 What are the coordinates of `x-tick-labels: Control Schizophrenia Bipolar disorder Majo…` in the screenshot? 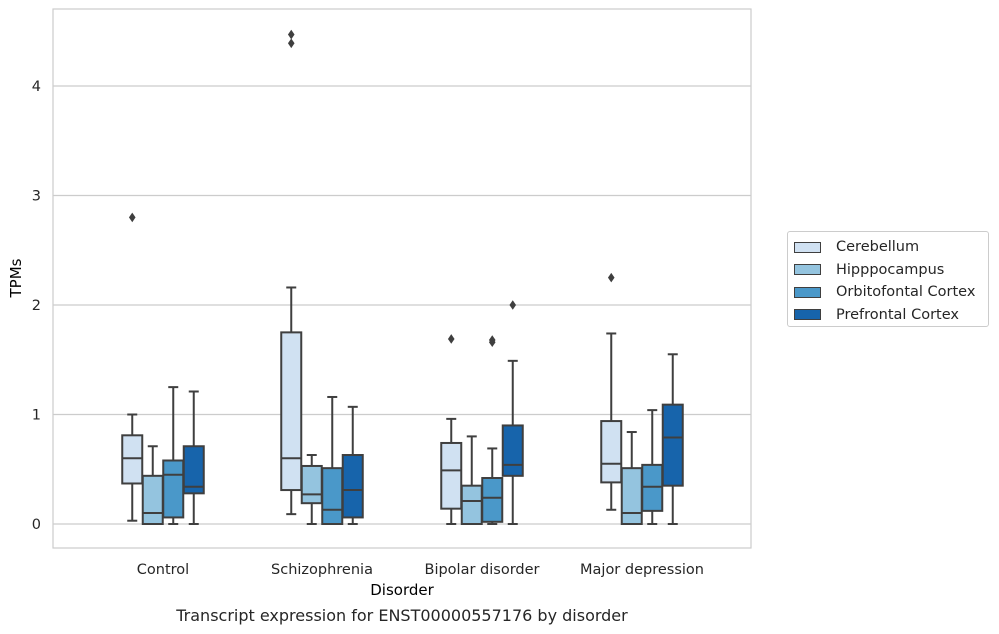 It's located at (420, 570).